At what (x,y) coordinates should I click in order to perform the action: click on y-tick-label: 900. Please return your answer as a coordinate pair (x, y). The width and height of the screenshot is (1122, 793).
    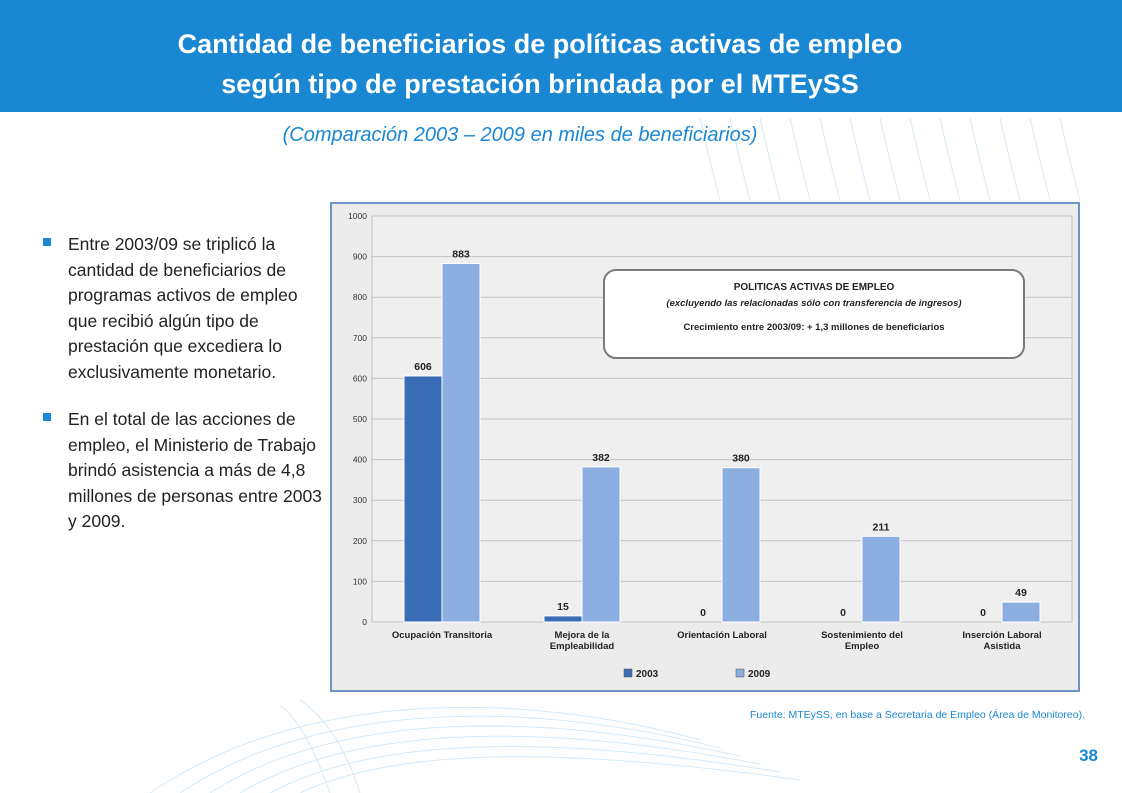
    Looking at the image, I should click on (360, 257).